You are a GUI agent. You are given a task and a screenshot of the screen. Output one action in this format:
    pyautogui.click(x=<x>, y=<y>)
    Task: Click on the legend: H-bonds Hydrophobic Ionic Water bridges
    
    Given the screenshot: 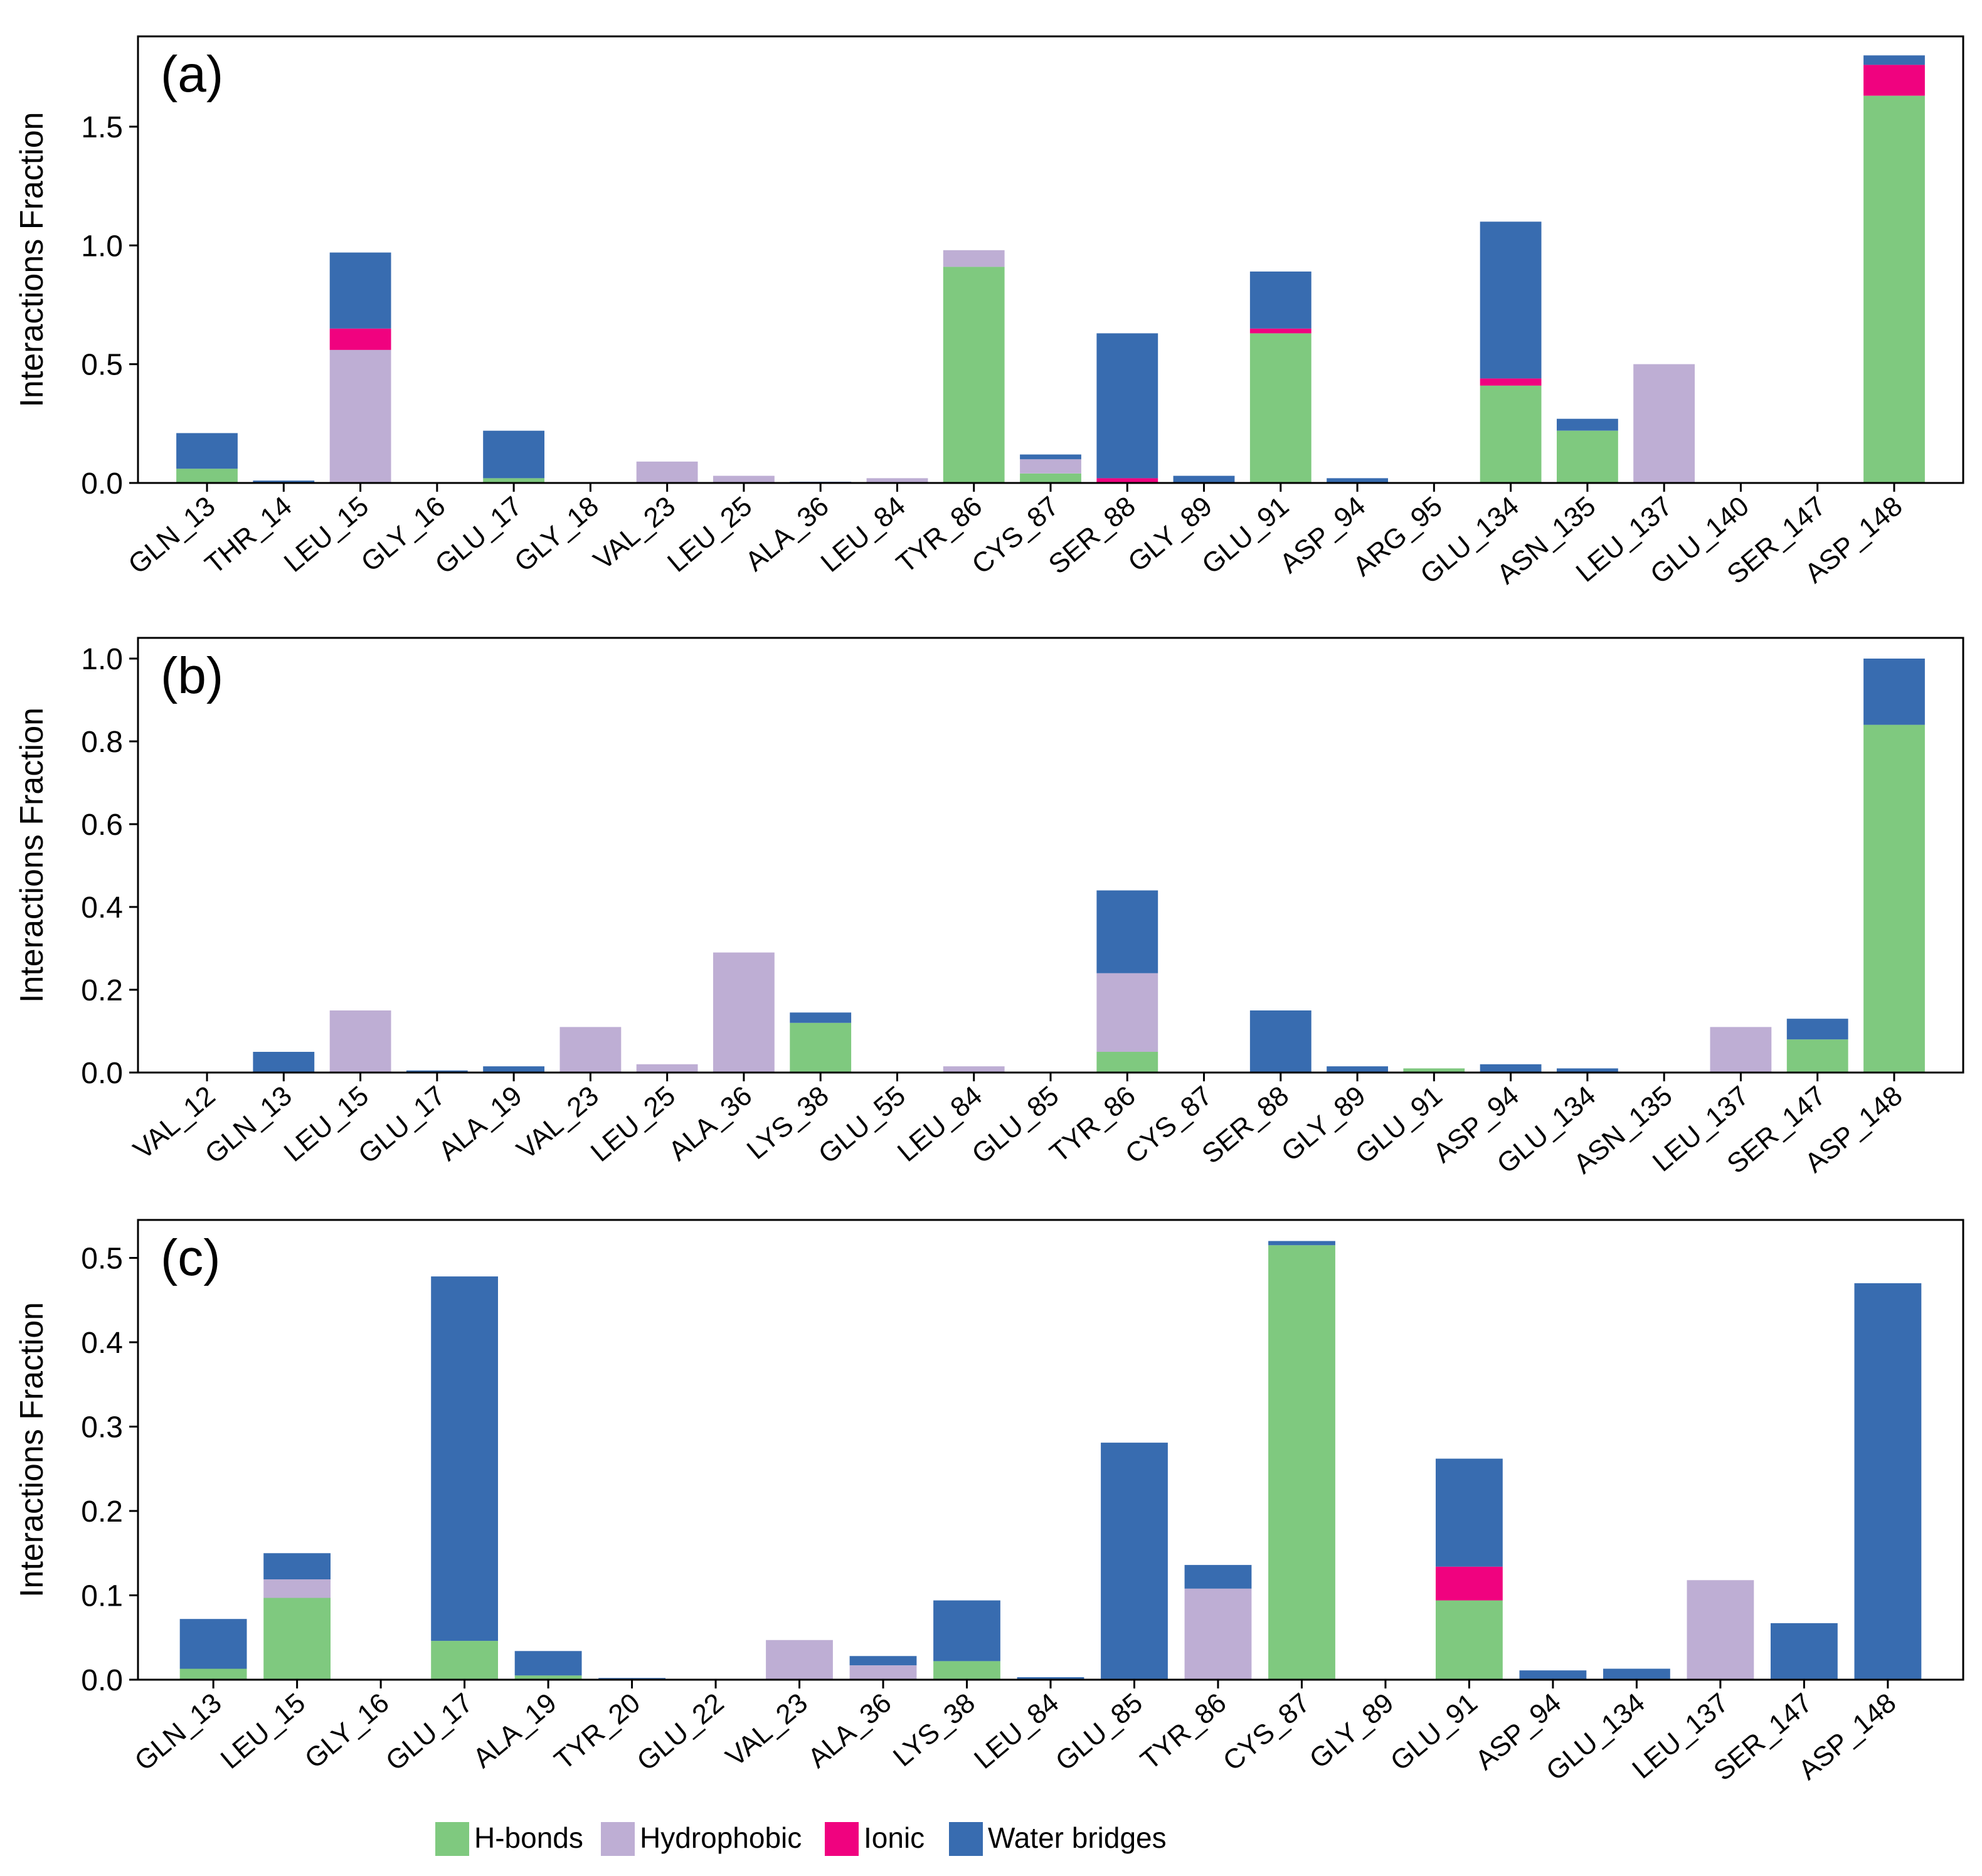 What is the action you would take?
    pyautogui.click(x=801, y=1838)
    